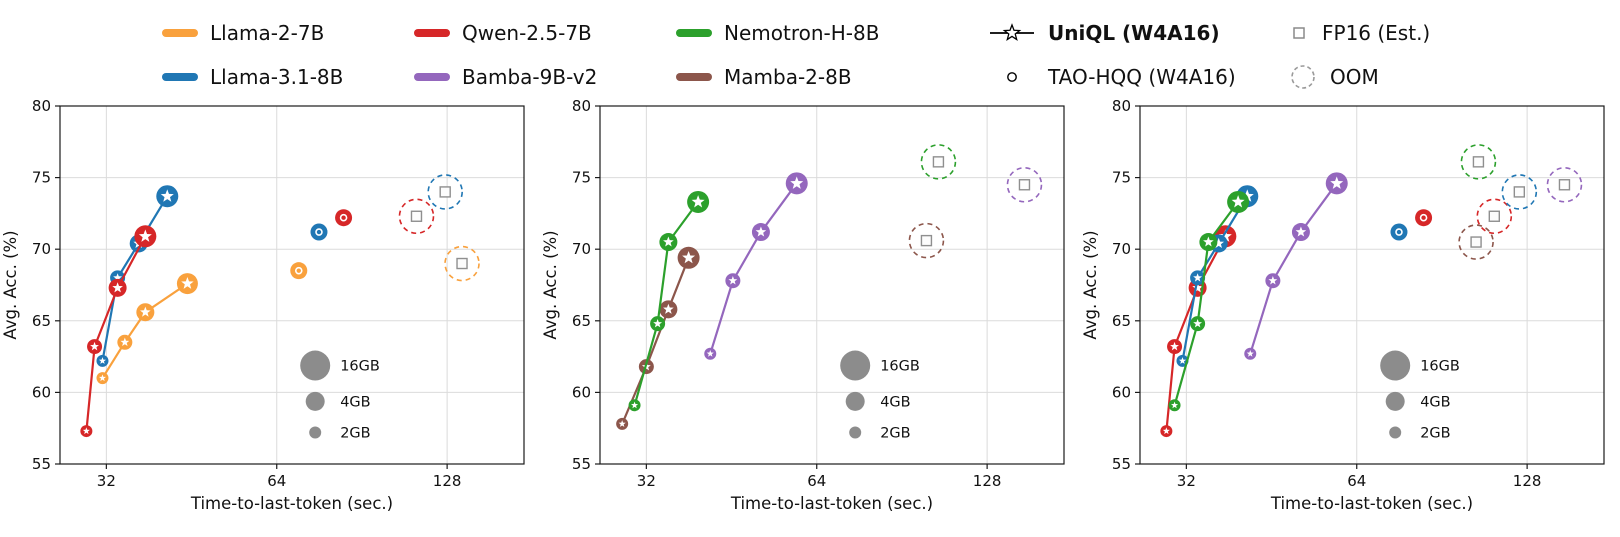  I want to click on y-axis-label: Avg. Acc. (%), so click(10, 284).